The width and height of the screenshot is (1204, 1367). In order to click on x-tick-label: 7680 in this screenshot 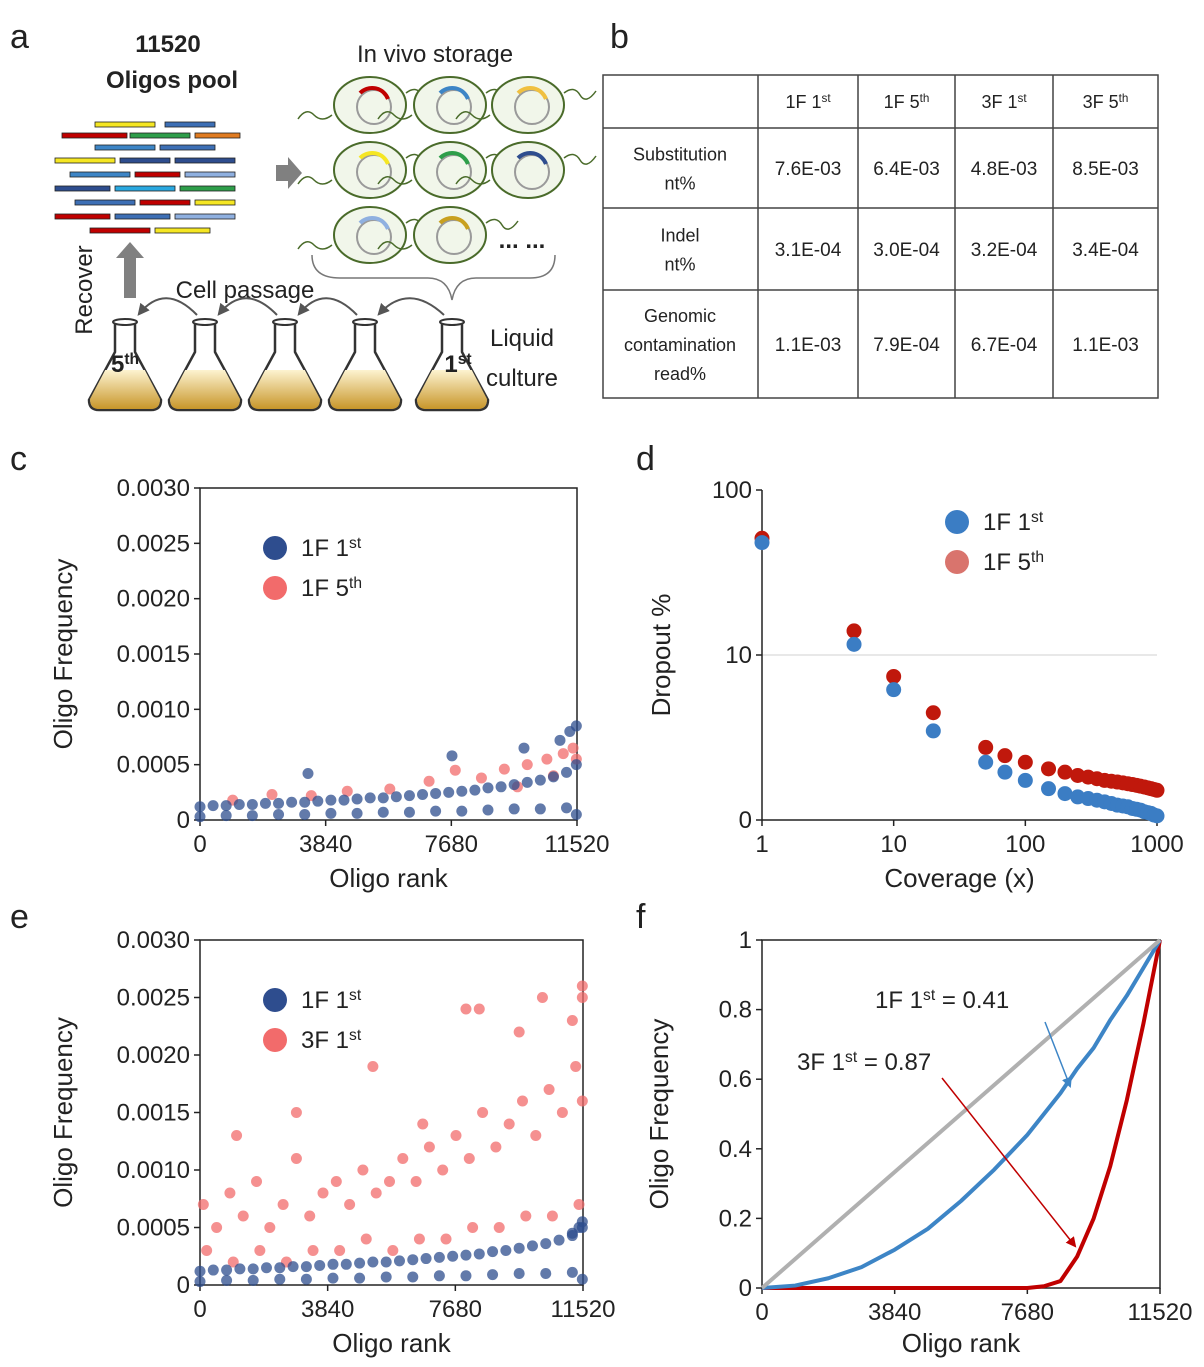, I will do `click(1027, 1312)`.